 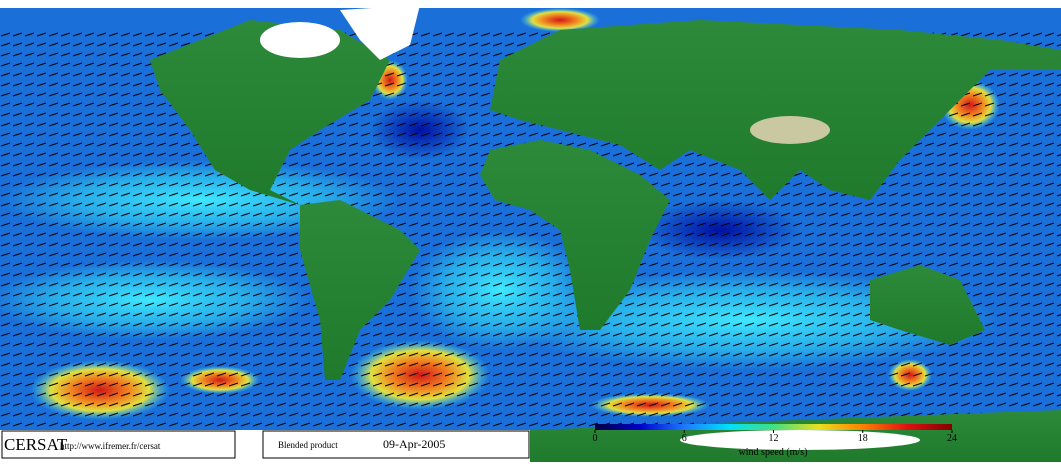 I want to click on colorbar-tick-label: 18, so click(x=863, y=438).